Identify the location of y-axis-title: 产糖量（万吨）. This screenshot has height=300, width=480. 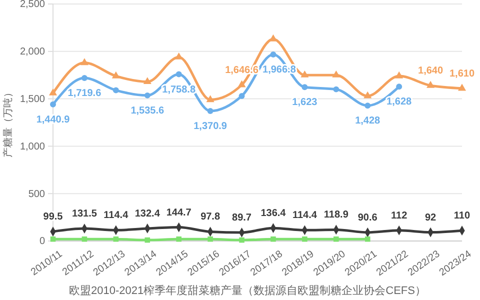
(8, 123).